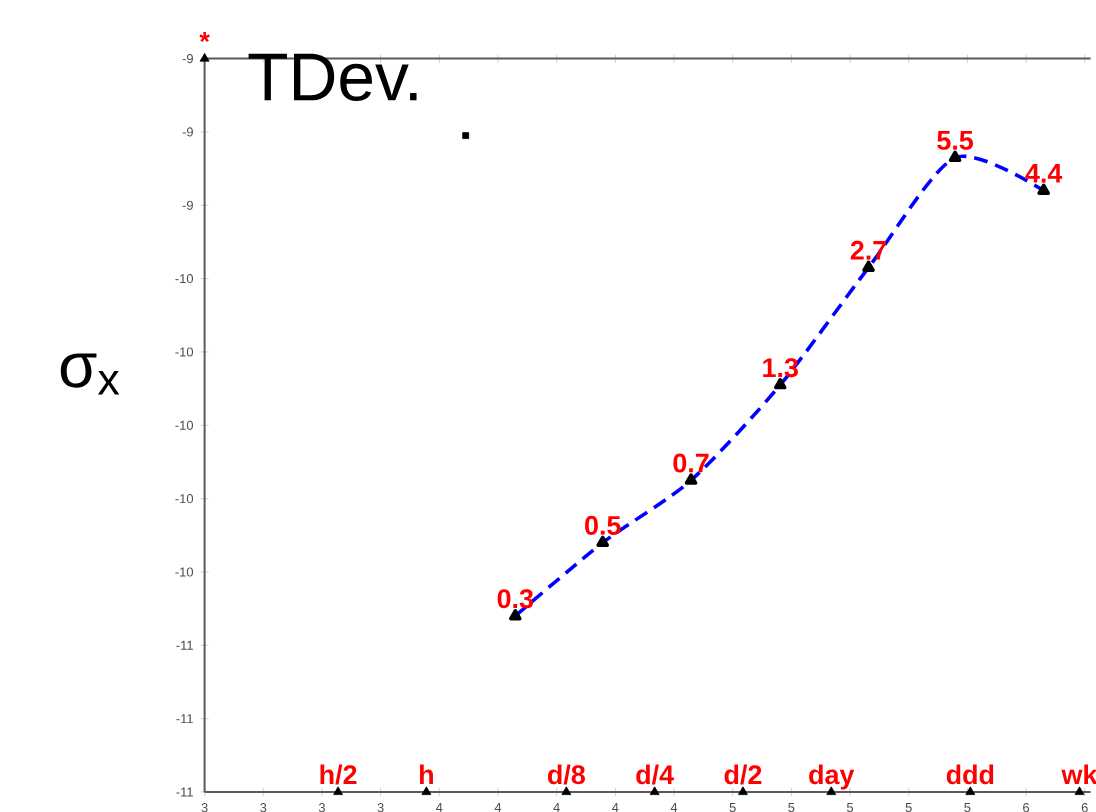  What do you see at coordinates (426, 774) in the screenshot?
I see `annotation: h` at bounding box center [426, 774].